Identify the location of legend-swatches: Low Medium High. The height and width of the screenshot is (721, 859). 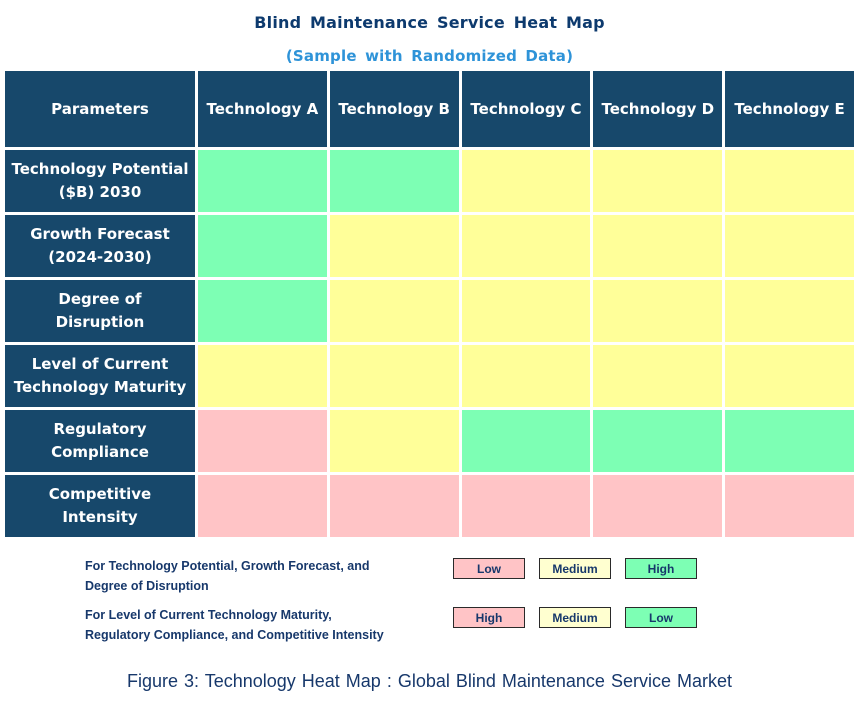
(575, 568).